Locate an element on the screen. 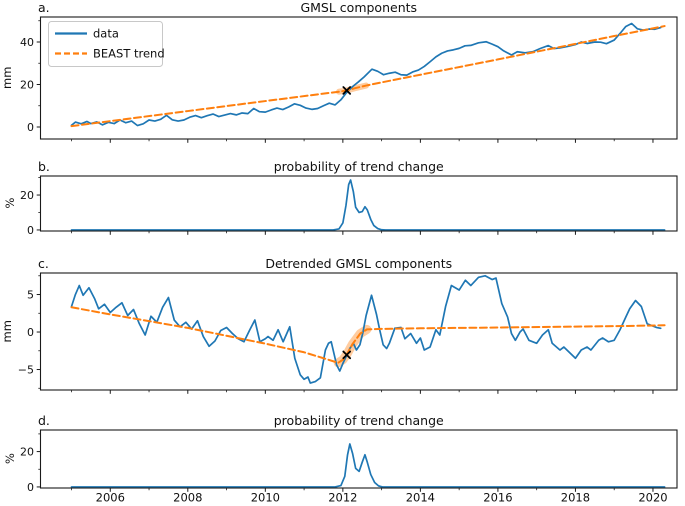  panel-b-spines is located at coordinates (358, 203).